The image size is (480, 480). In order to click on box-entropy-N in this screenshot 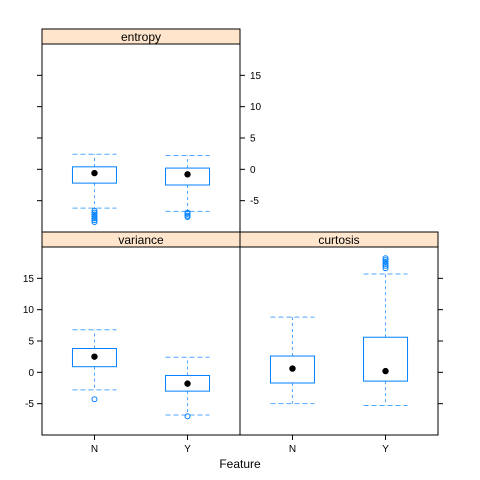, I will do `click(94, 189)`.